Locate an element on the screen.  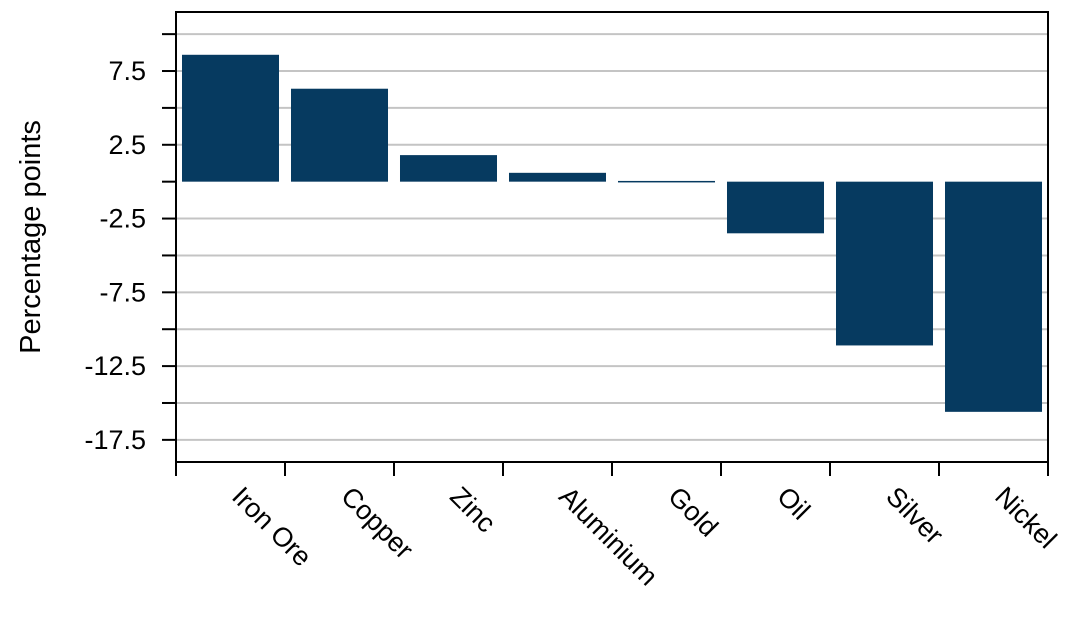
y-tick-label: -7.5 is located at coordinates (122, 292).